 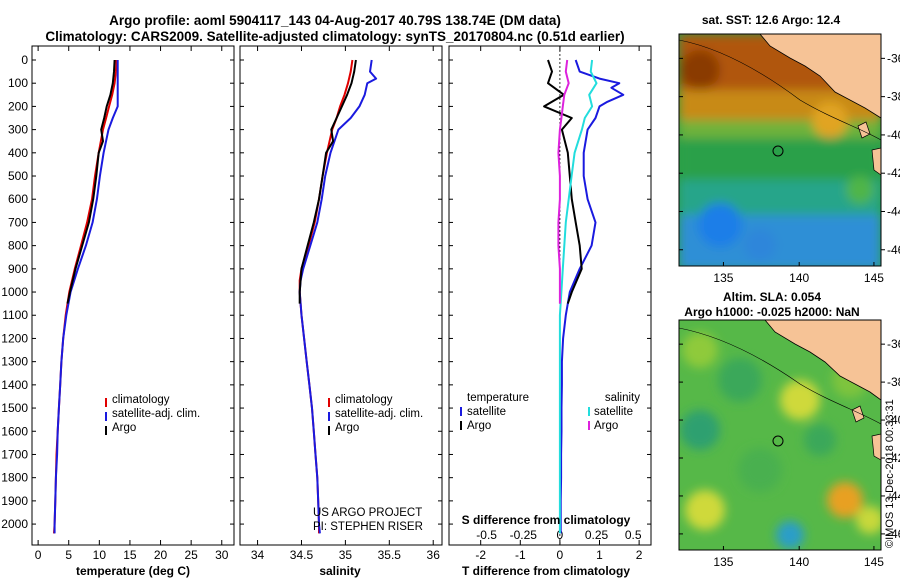 I want to click on legend-label-t-satellite: satellite, so click(x=486, y=412).